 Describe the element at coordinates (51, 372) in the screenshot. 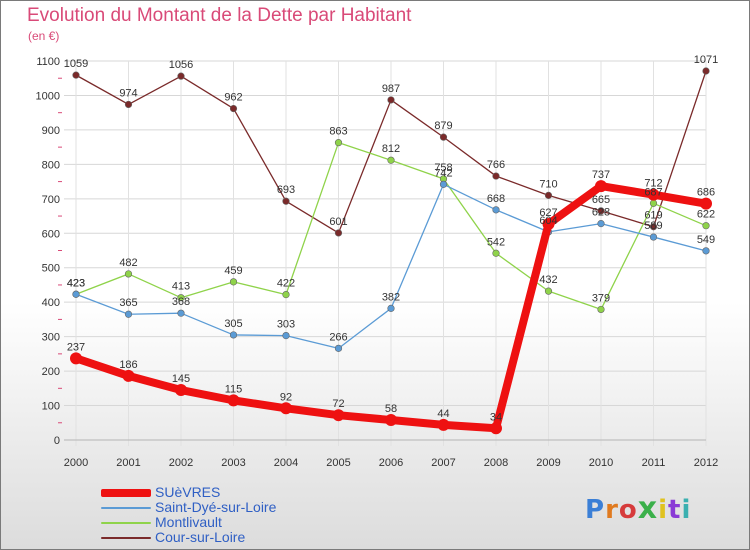

I see `y-tick-label: 200` at that location.